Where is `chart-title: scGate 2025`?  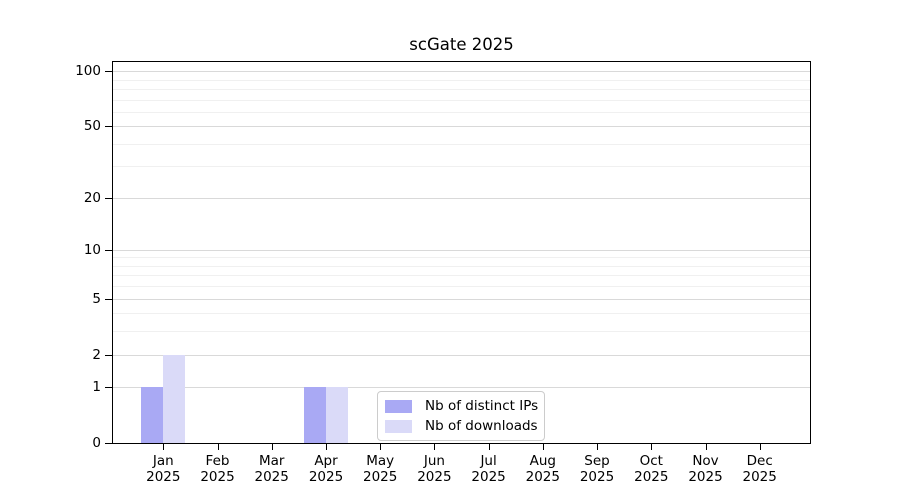 chart-title: scGate 2025 is located at coordinates (461, 44).